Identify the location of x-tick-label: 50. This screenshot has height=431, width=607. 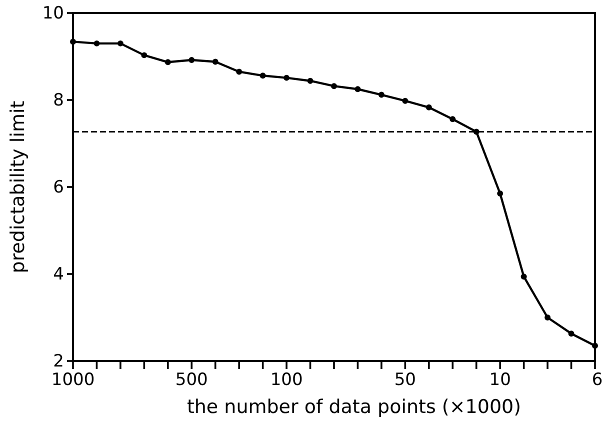
(405, 380).